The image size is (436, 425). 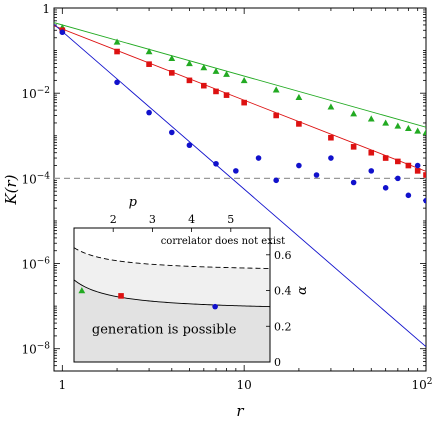 I want to click on y-tick-label: 1, so click(x=46, y=9).